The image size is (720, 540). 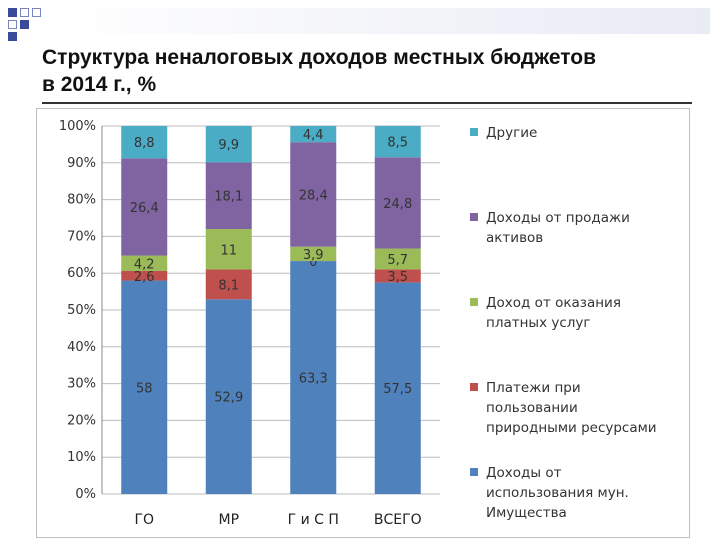 What do you see at coordinates (558, 218) in the screenshot?
I see `legend-label: Доходы от продажи` at bounding box center [558, 218].